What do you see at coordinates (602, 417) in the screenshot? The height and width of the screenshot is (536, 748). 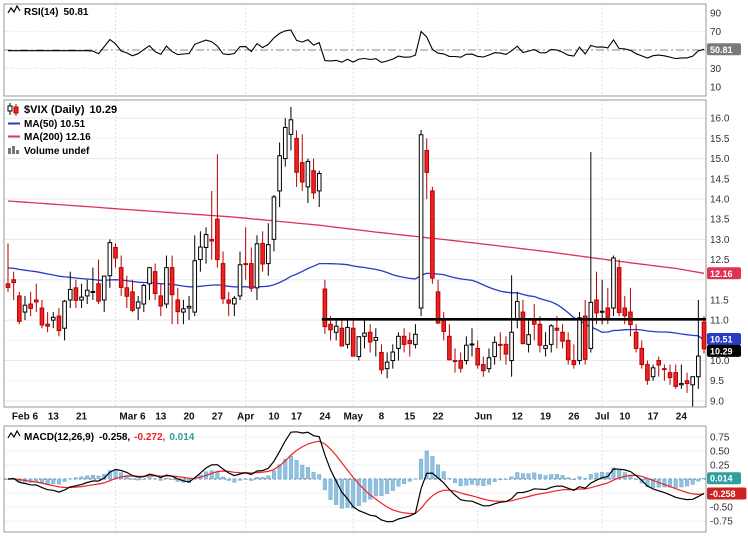 I see `date-axis-label: Jul` at bounding box center [602, 417].